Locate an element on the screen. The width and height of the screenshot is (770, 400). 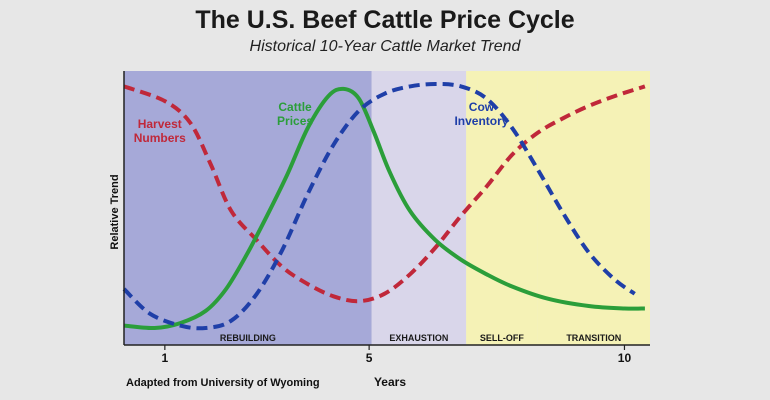
series-label-cow-inventory: Cow Inventory is located at coordinates (481, 114).